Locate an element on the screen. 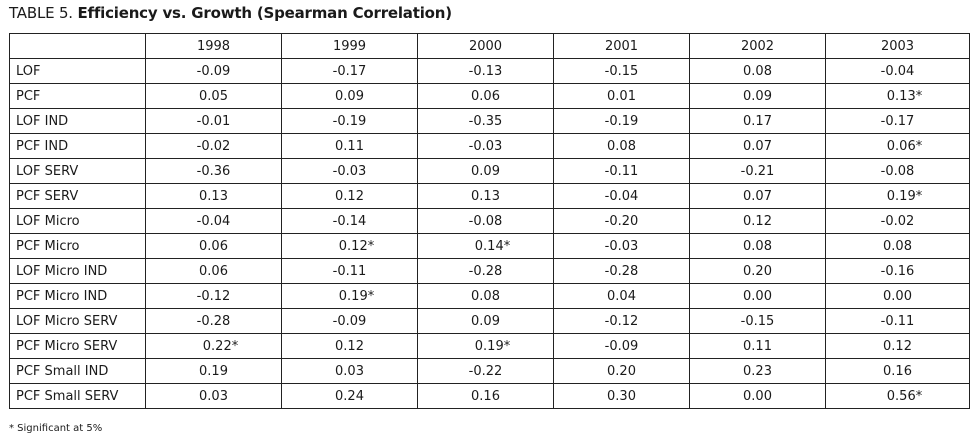  value-cell: 0.06* is located at coordinates (897, 146).